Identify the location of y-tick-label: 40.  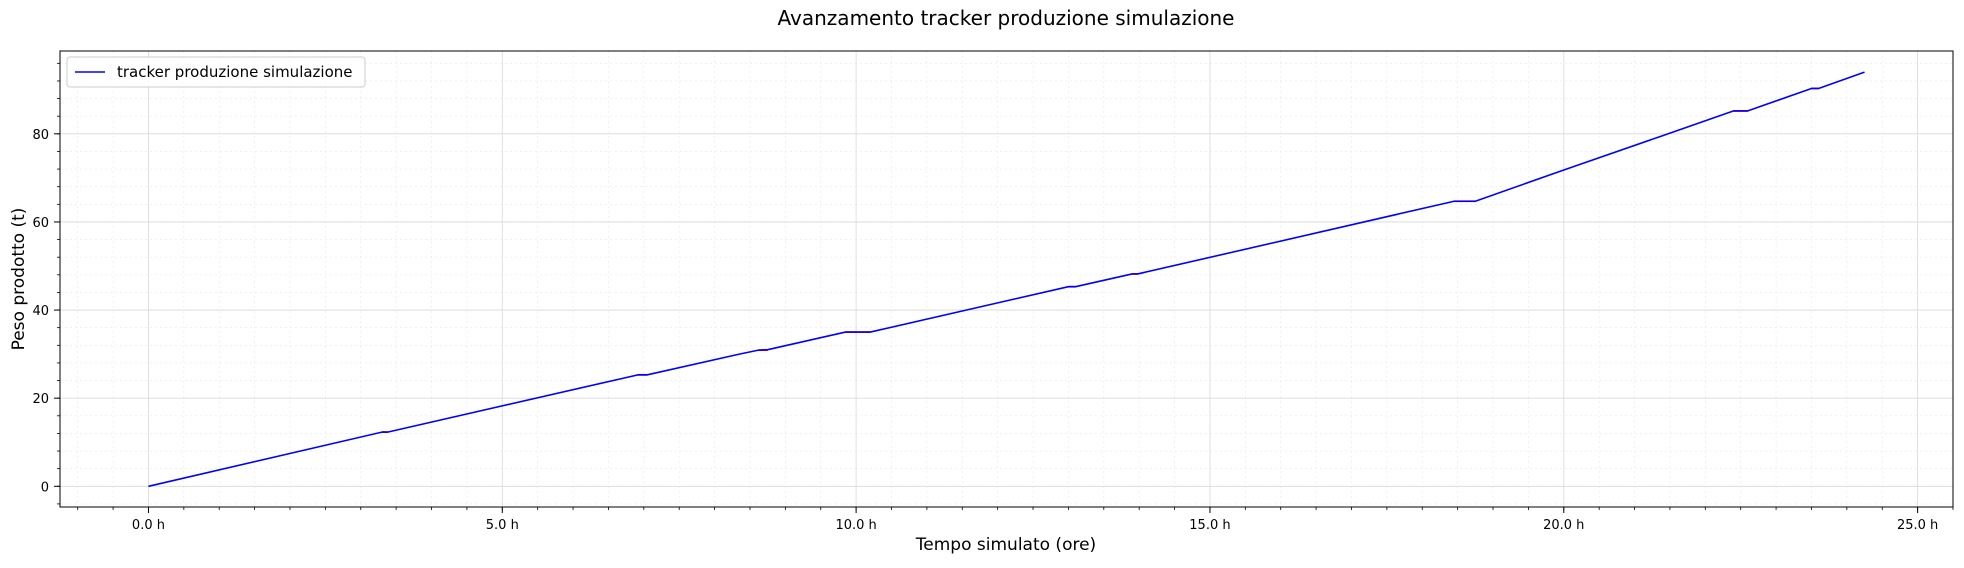
(40, 311).